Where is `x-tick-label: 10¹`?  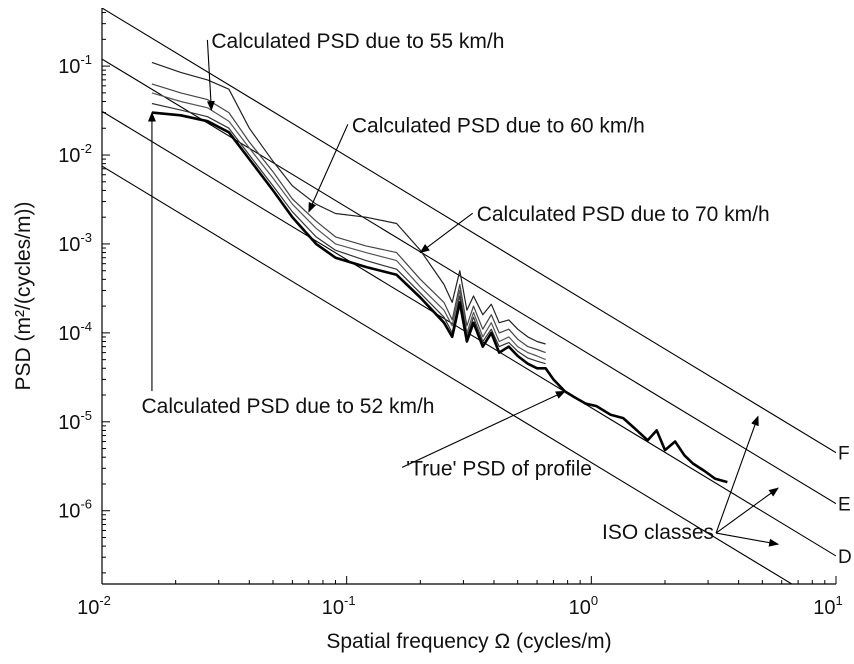 x-tick-label: 10¹ is located at coordinates (827, 606).